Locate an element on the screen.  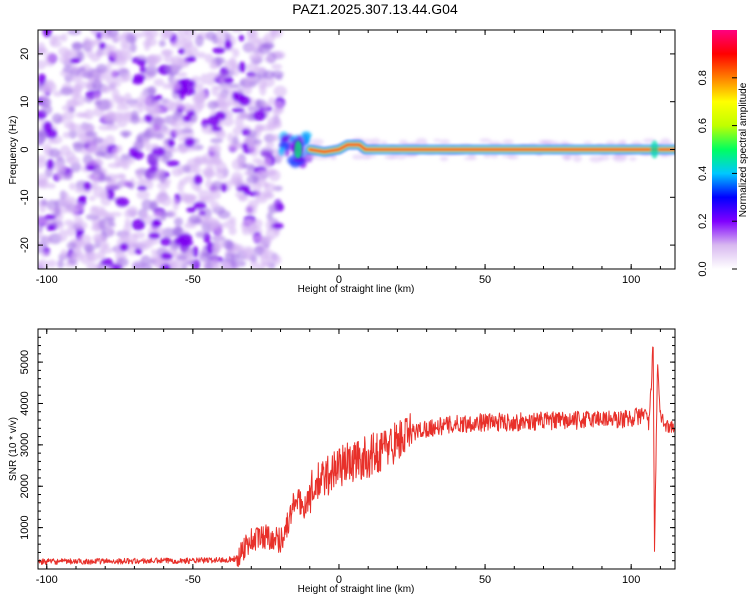
colorbar-gradient is located at coordinates (724, 149).